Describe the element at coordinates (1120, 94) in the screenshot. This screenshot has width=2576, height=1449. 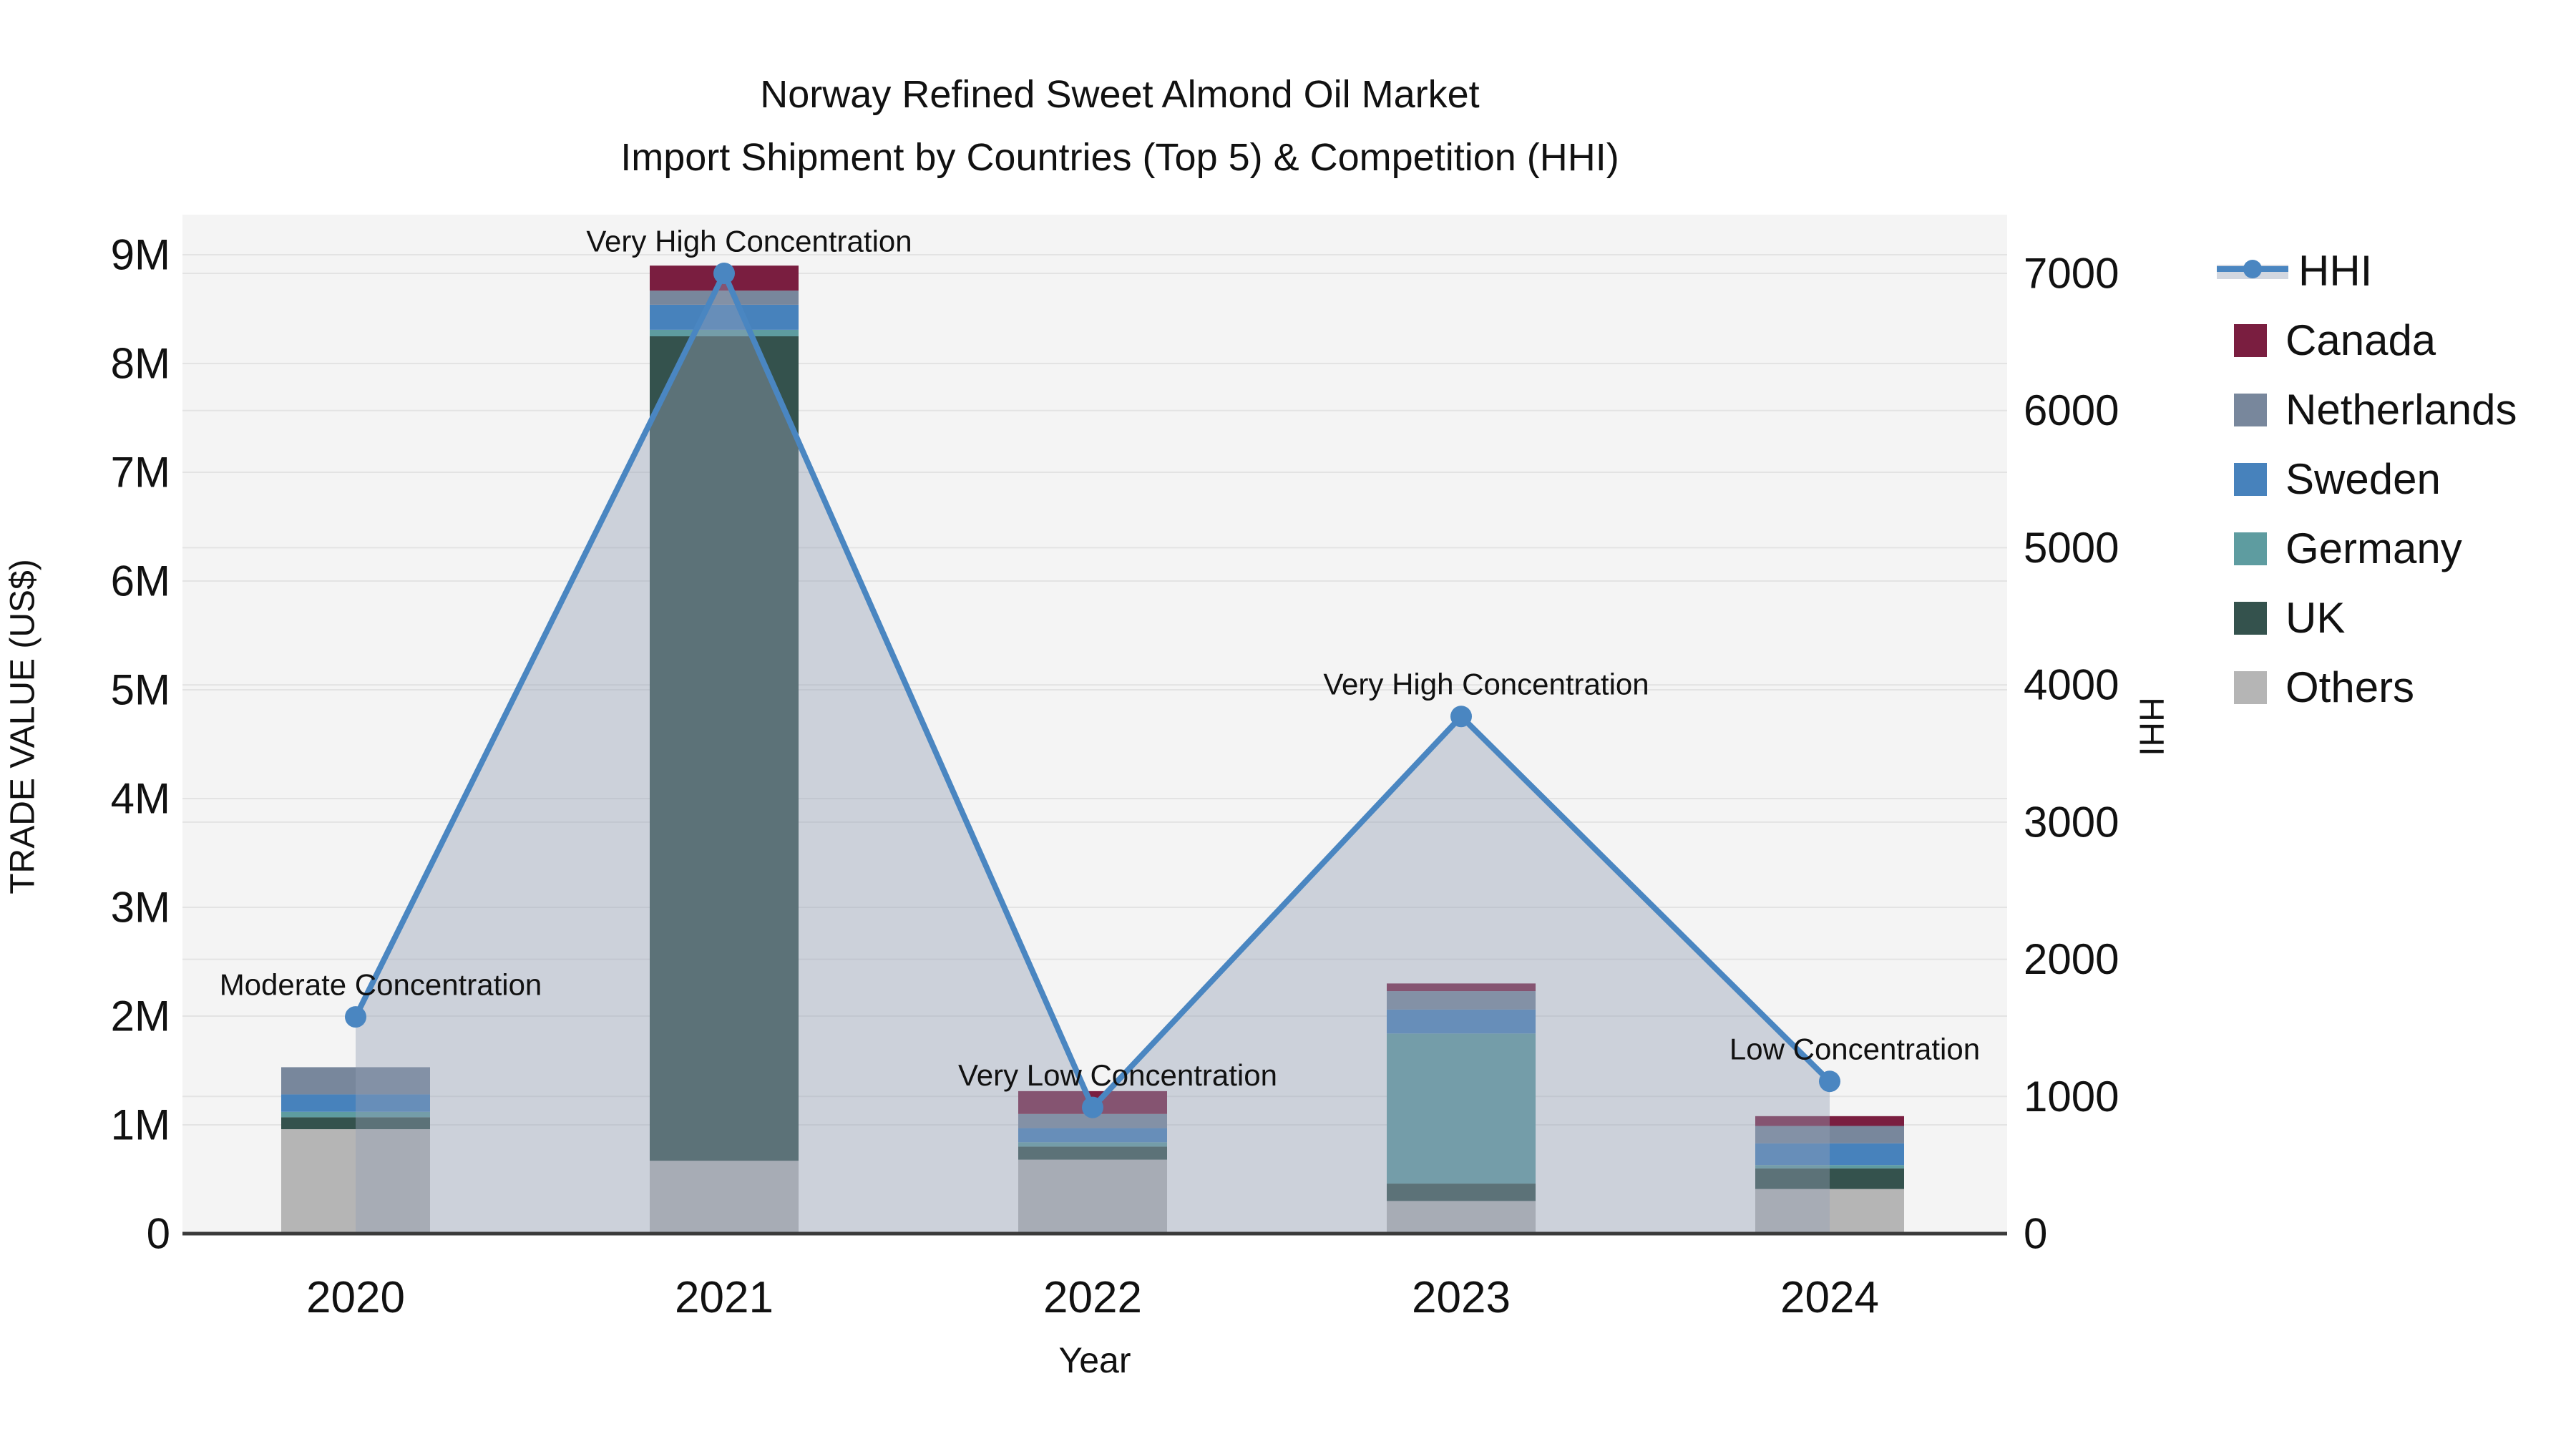
I see `chart-title-line1: Norway Refined Sweet Almond Oil Market` at that location.